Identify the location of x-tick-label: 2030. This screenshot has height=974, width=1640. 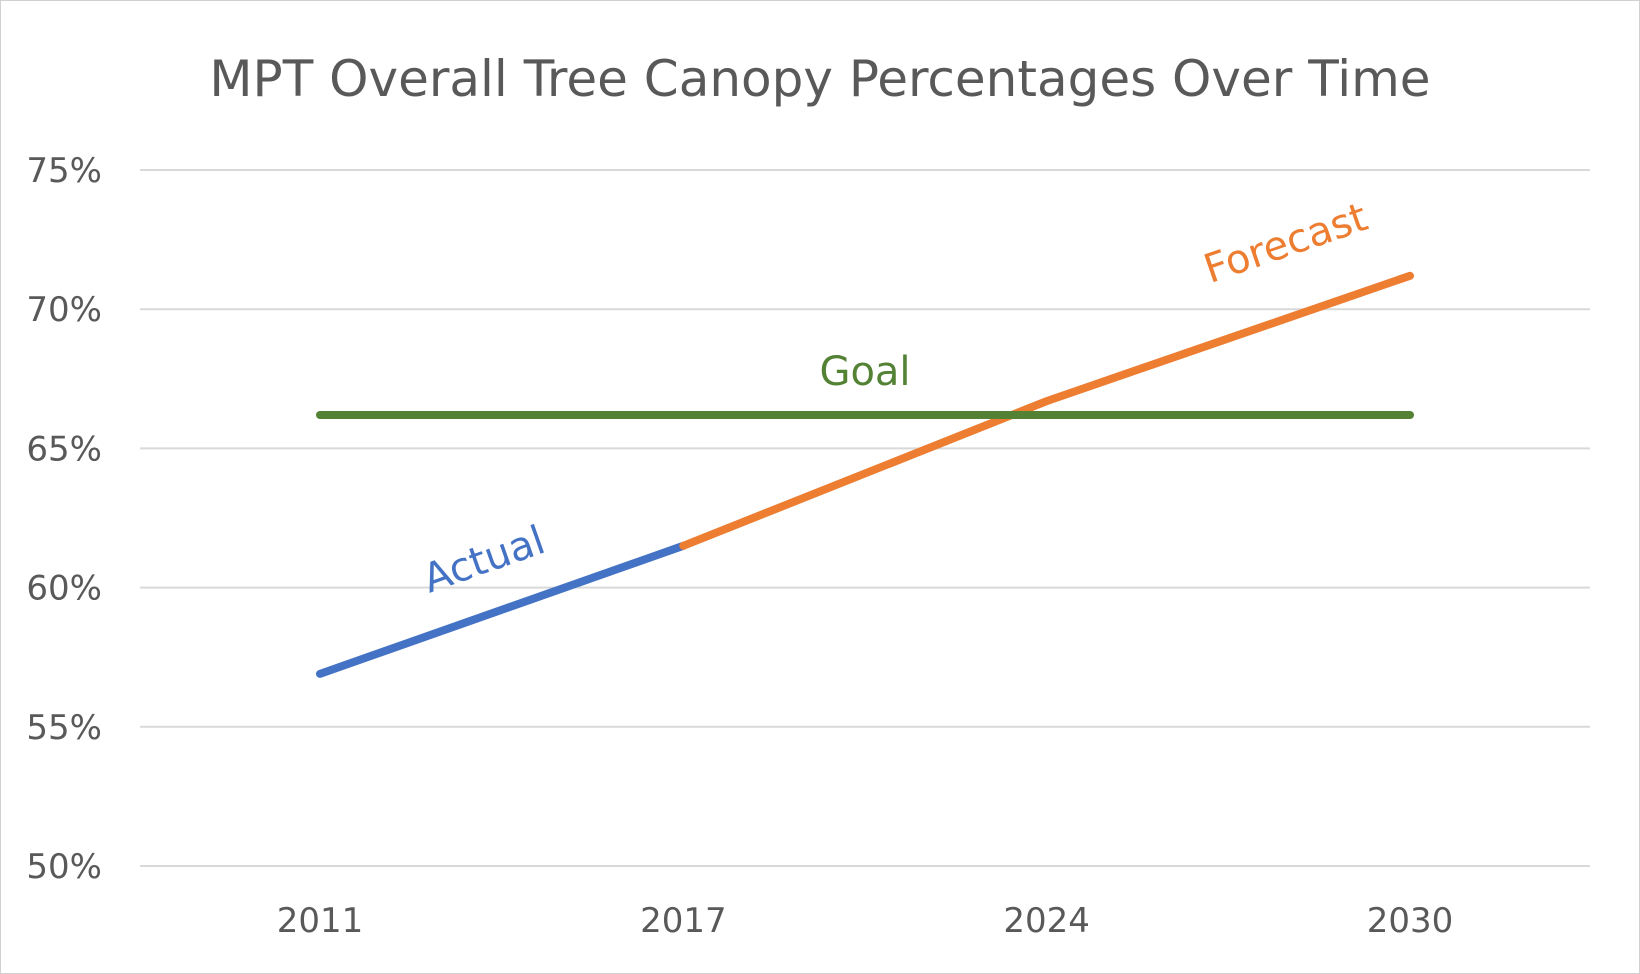
(1410, 921).